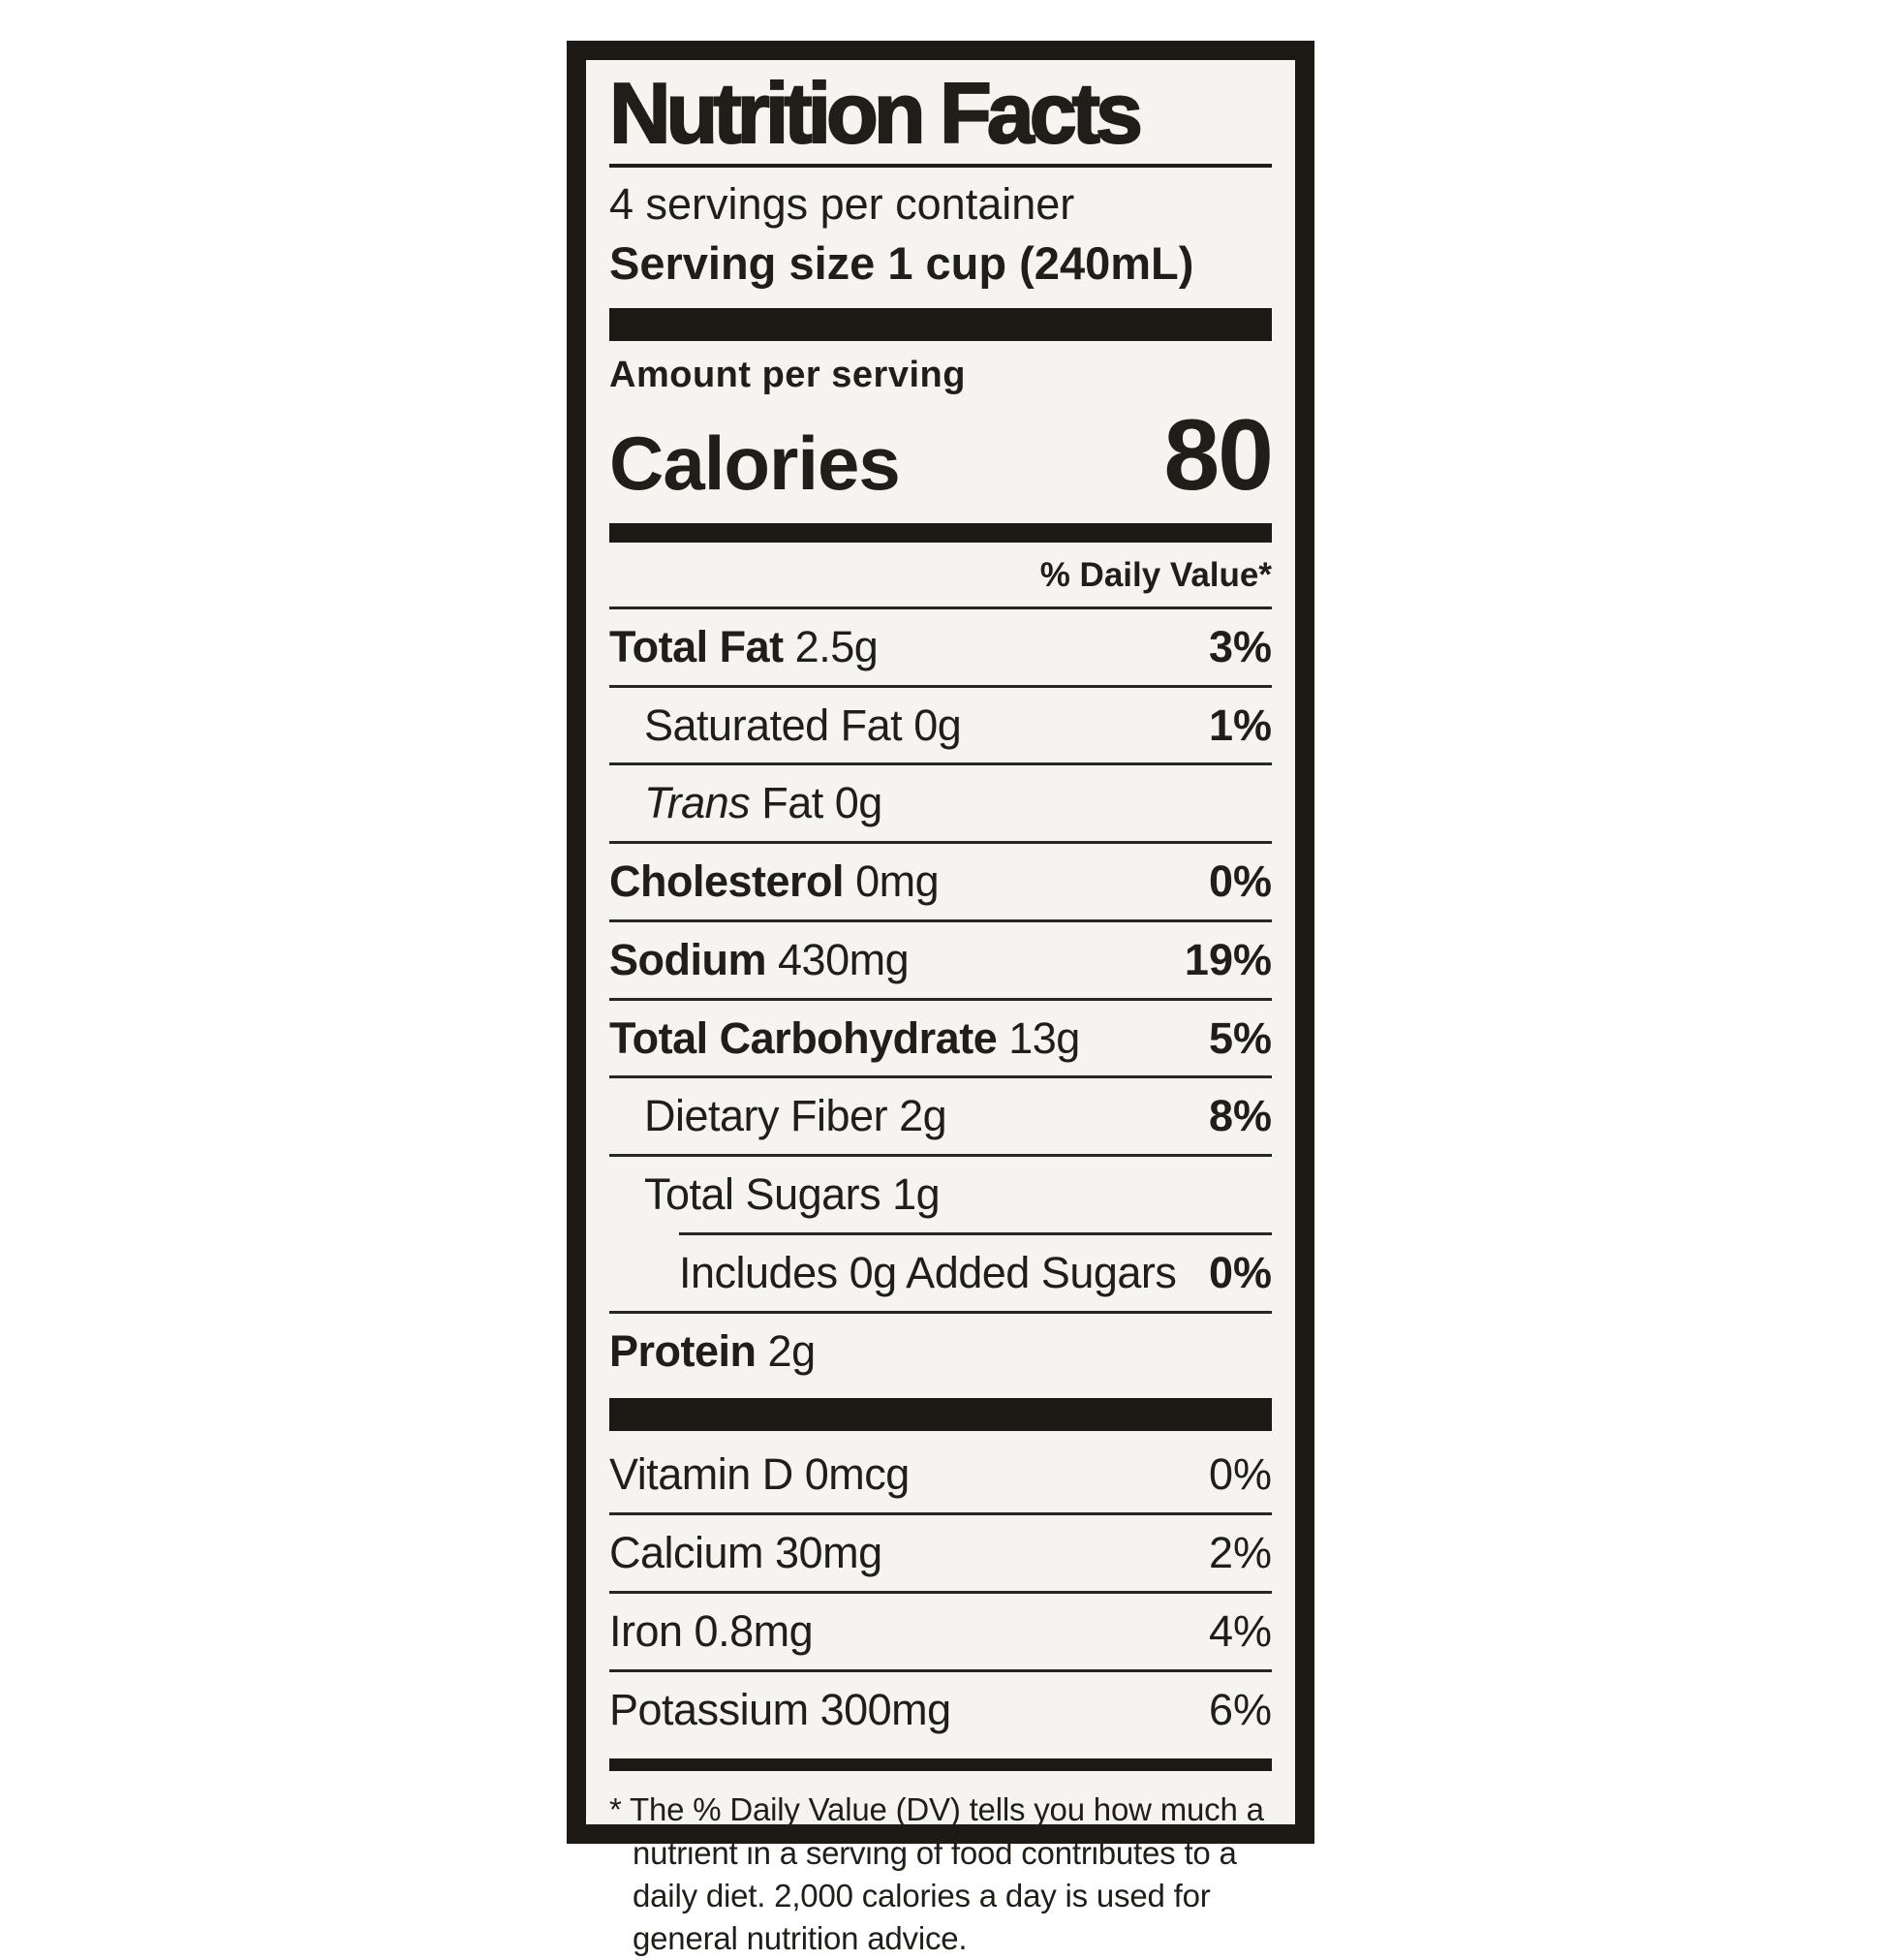  What do you see at coordinates (1228, 959) in the screenshot?
I see `nutrient-dv: 19%` at bounding box center [1228, 959].